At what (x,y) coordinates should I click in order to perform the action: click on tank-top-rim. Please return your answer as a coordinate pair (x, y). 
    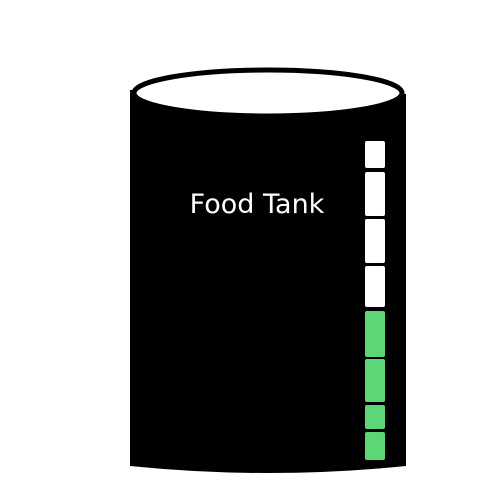
    Looking at the image, I should click on (268, 93).